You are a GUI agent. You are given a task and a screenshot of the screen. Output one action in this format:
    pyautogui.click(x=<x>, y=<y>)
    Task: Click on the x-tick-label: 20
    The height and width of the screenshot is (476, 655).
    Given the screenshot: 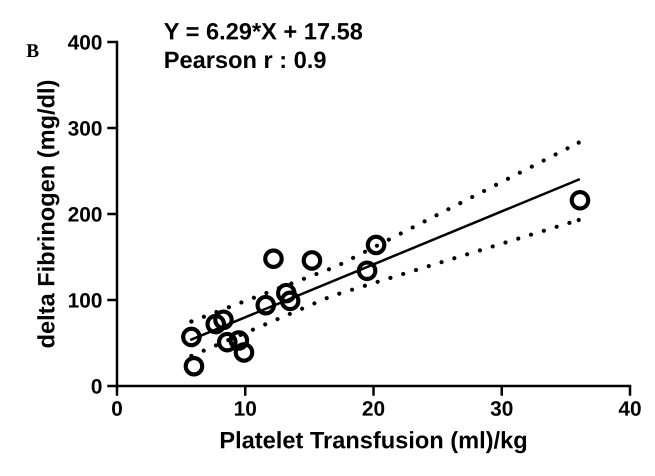 What is the action you would take?
    pyautogui.click(x=373, y=408)
    